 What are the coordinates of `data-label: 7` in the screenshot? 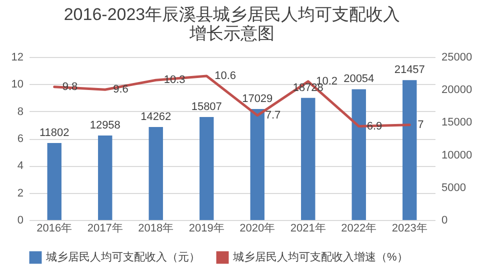 It's located at (421, 124).